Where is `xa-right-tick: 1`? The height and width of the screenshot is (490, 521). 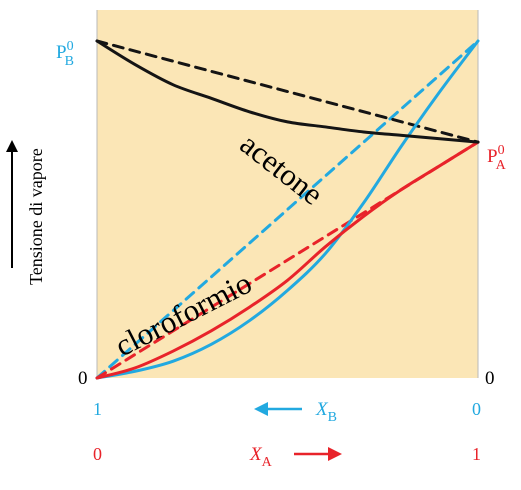
xa-right-tick: 1 is located at coordinates (476, 454).